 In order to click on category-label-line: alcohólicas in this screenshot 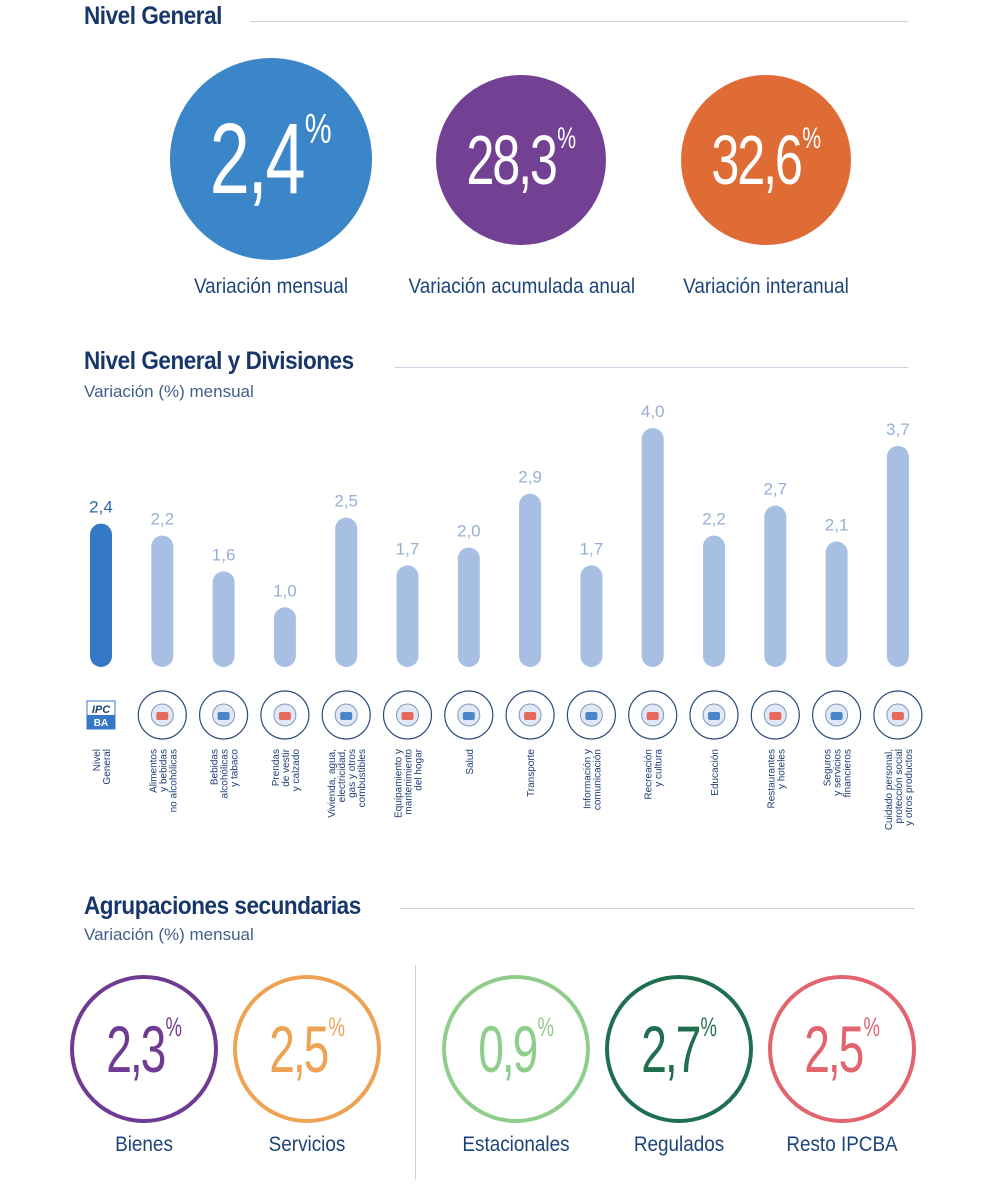, I will do `click(225, 773)`.